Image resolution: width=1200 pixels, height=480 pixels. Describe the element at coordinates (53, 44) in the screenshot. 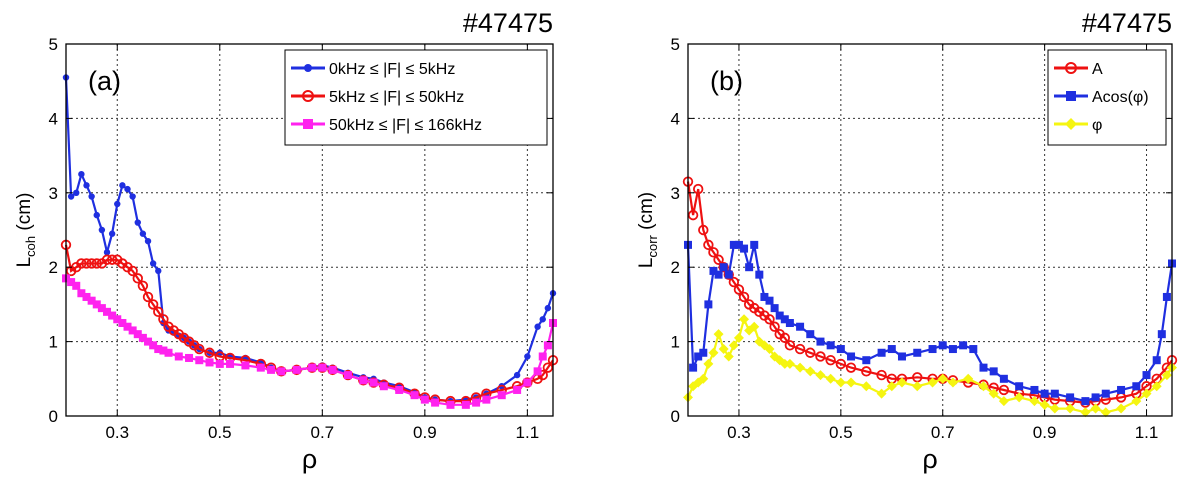

I see `y-tick-label: 5` at that location.